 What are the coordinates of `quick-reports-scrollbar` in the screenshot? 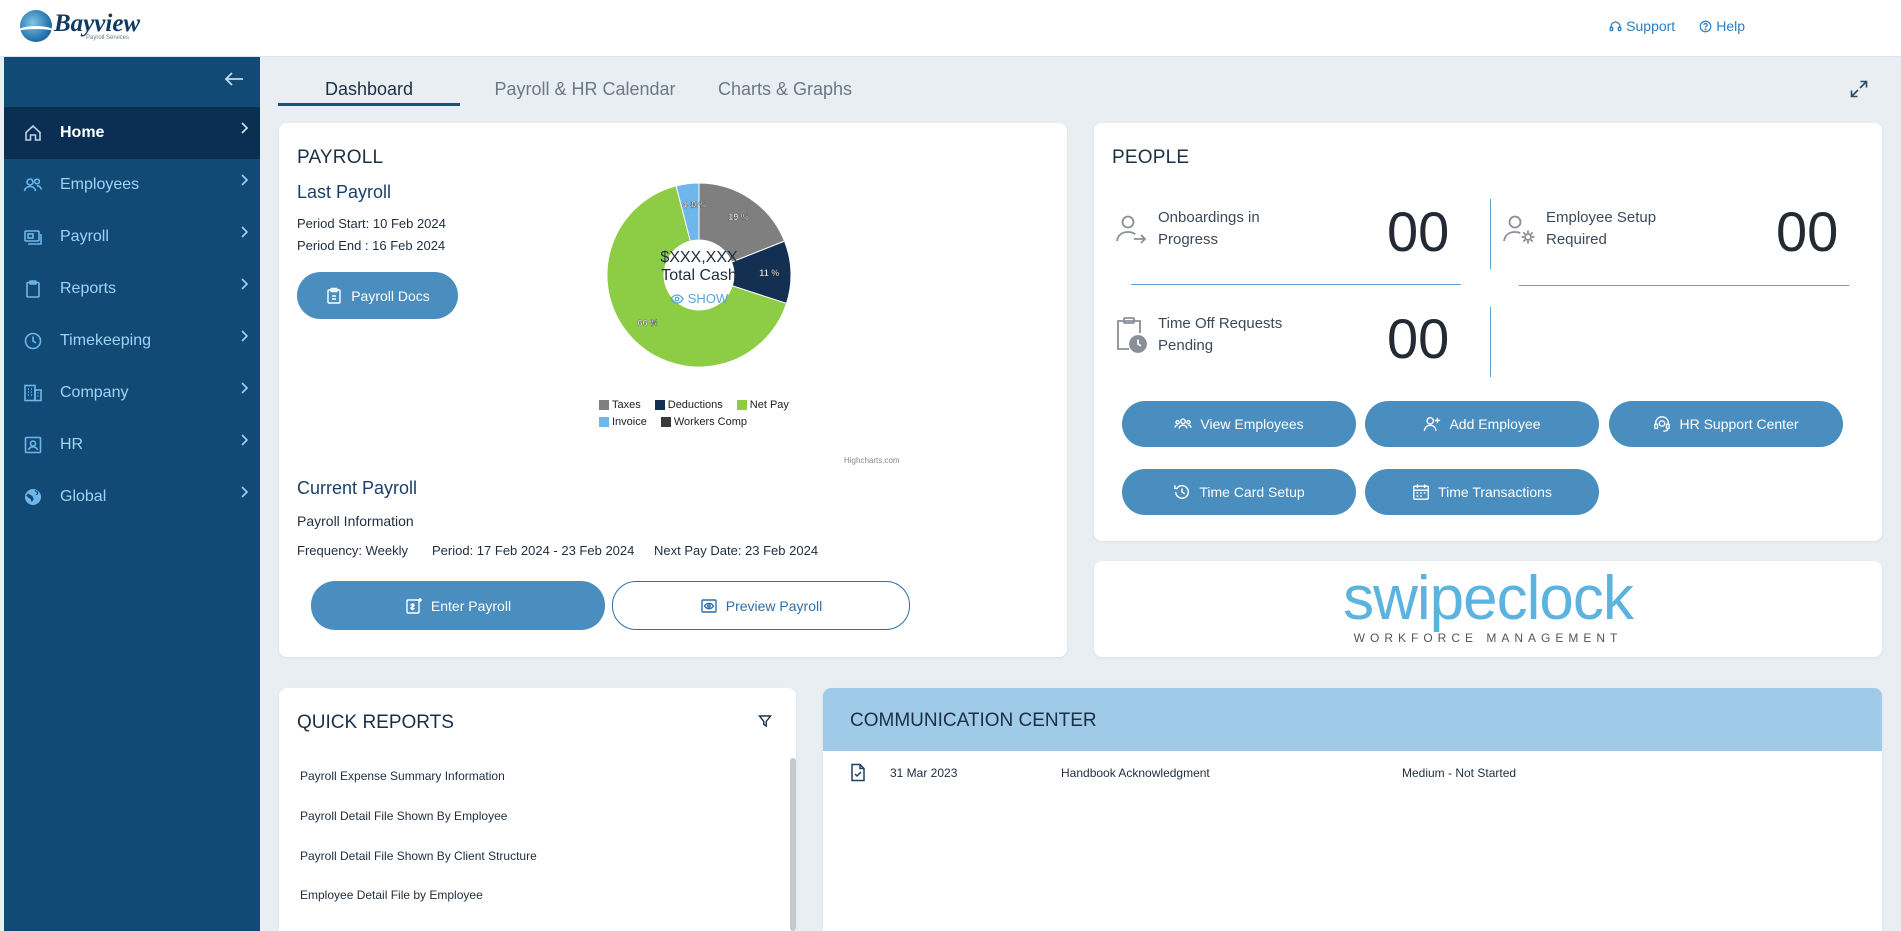 It's located at (793, 844).